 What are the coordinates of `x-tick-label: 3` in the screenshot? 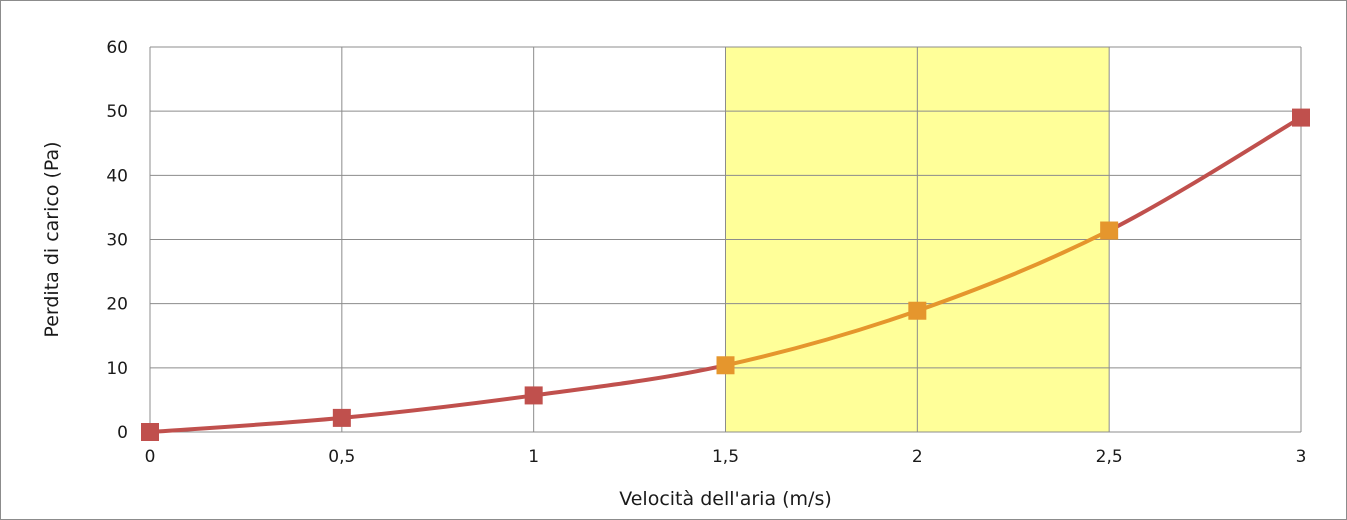 It's located at (1301, 457).